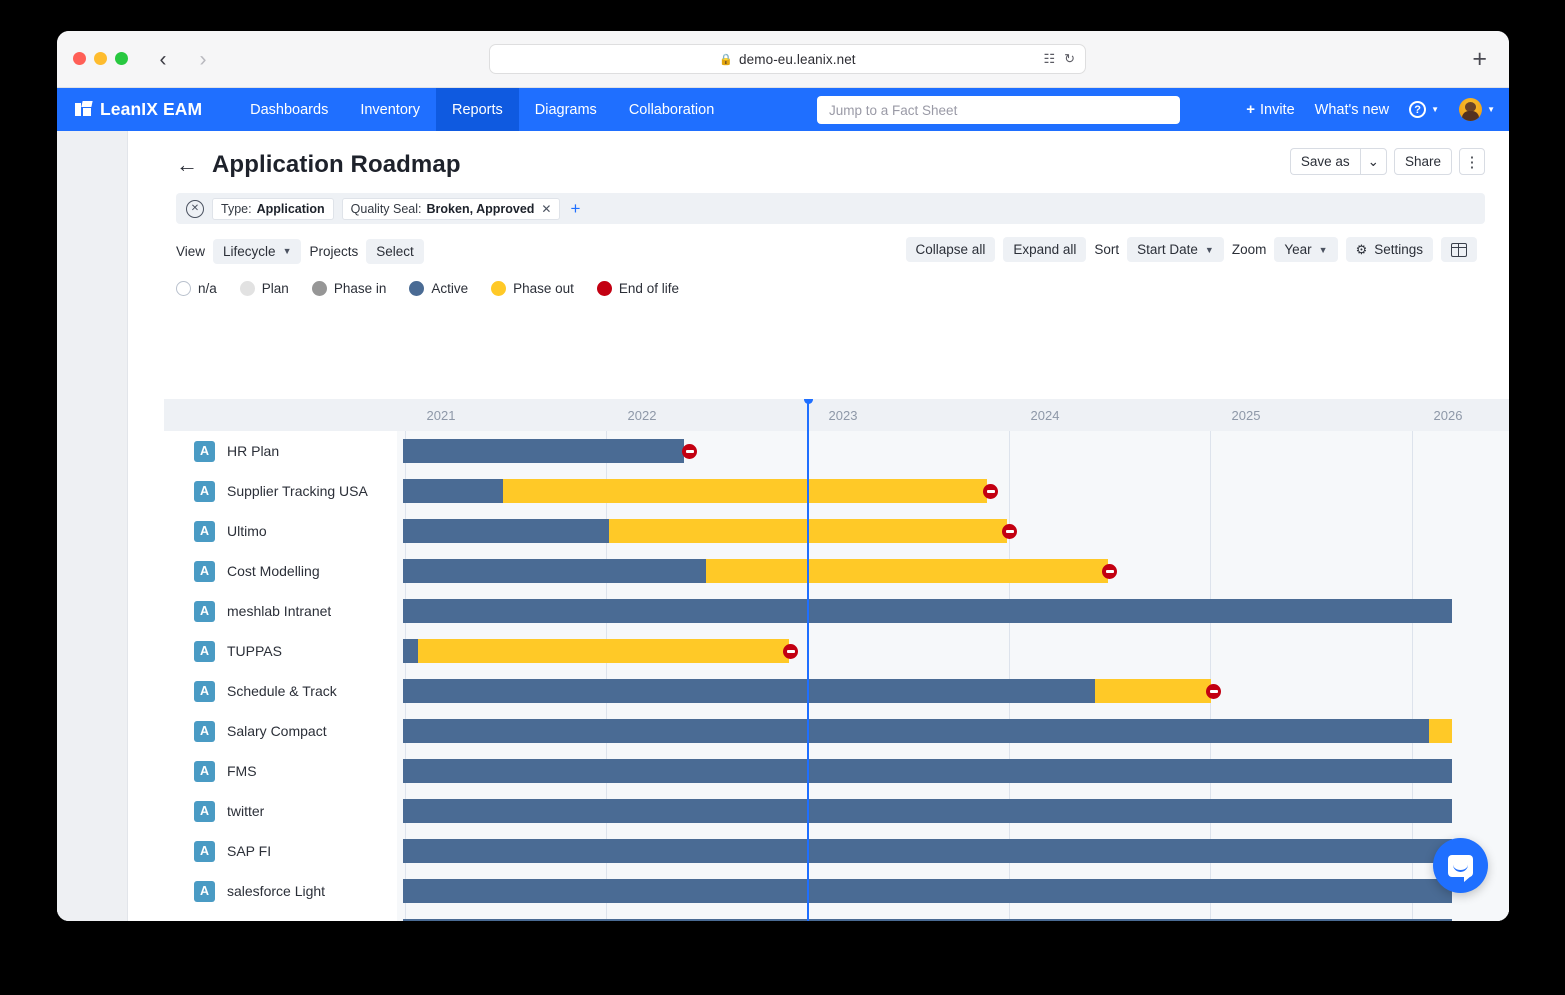  What do you see at coordinates (280, 651) in the screenshot?
I see `fact-sheet-row-label: A TUPPAS` at bounding box center [280, 651].